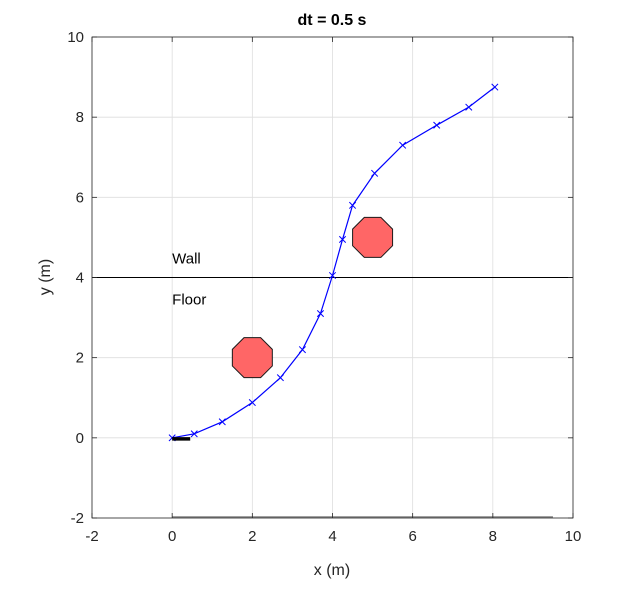 The height and width of the screenshot is (589, 618). I want to click on x-tick-label-3: 4, so click(332, 536).